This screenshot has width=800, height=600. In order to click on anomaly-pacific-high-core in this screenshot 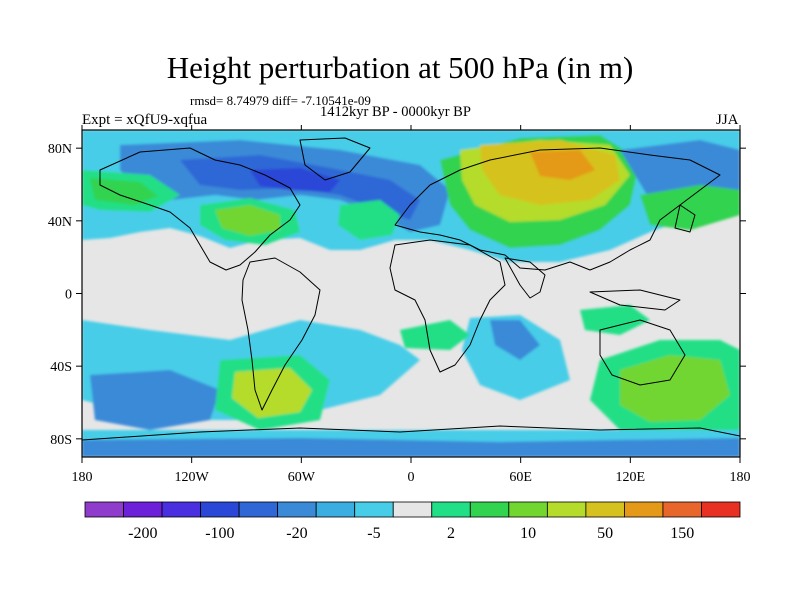, I will do `click(124, 191)`.